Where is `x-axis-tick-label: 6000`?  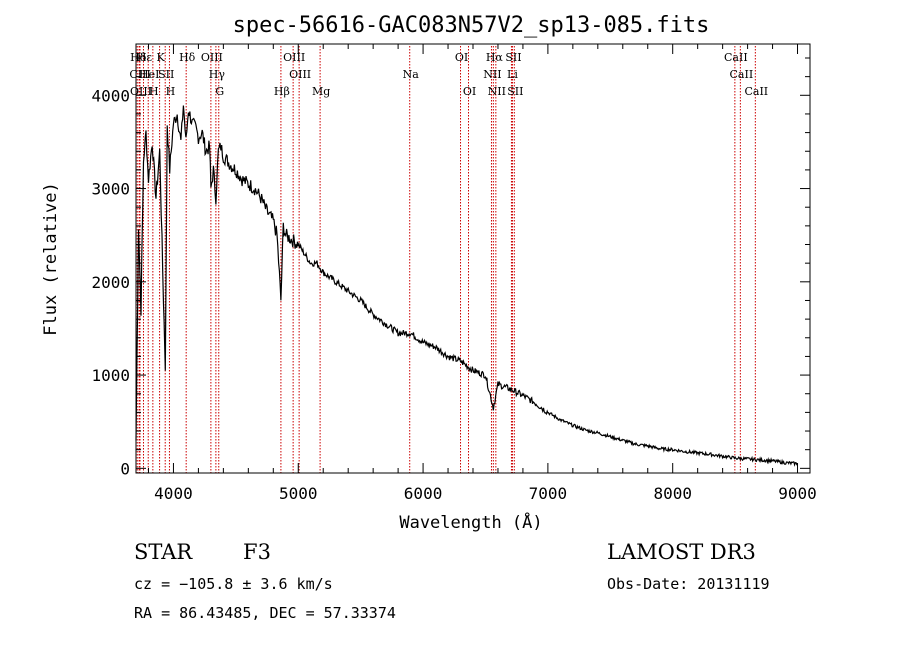
x-axis-tick-label: 6000 is located at coordinates (423, 493).